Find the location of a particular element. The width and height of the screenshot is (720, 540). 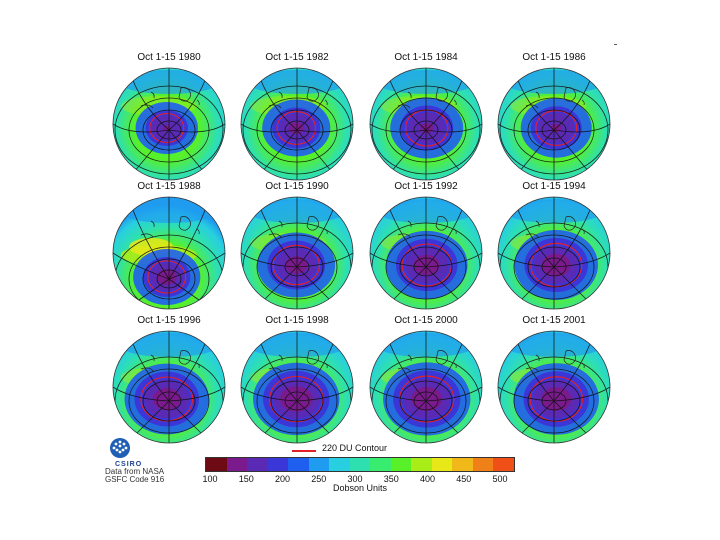

globe-panel: Oct 1-15 1998 is located at coordinates (297, 380).